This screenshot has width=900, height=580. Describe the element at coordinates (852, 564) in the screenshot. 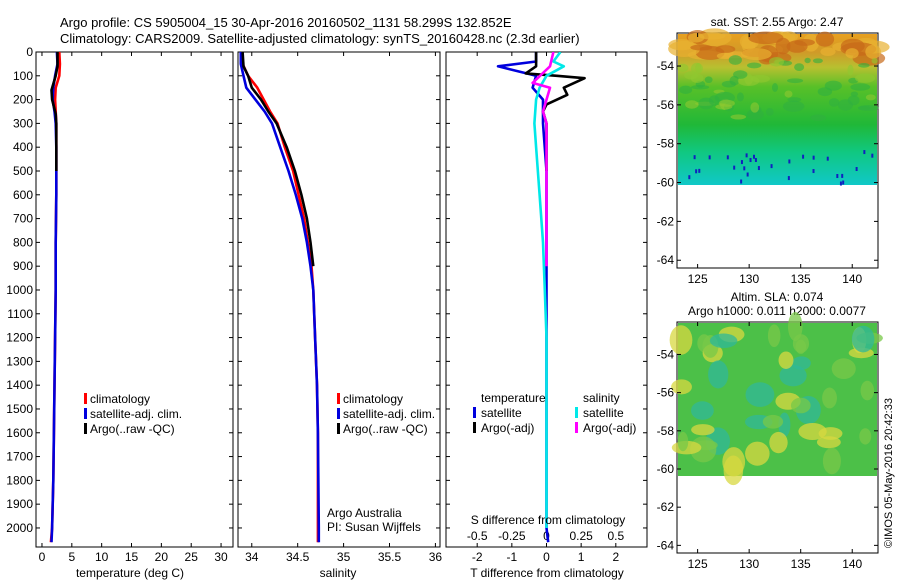

I see `map-lon-label: 140` at that location.